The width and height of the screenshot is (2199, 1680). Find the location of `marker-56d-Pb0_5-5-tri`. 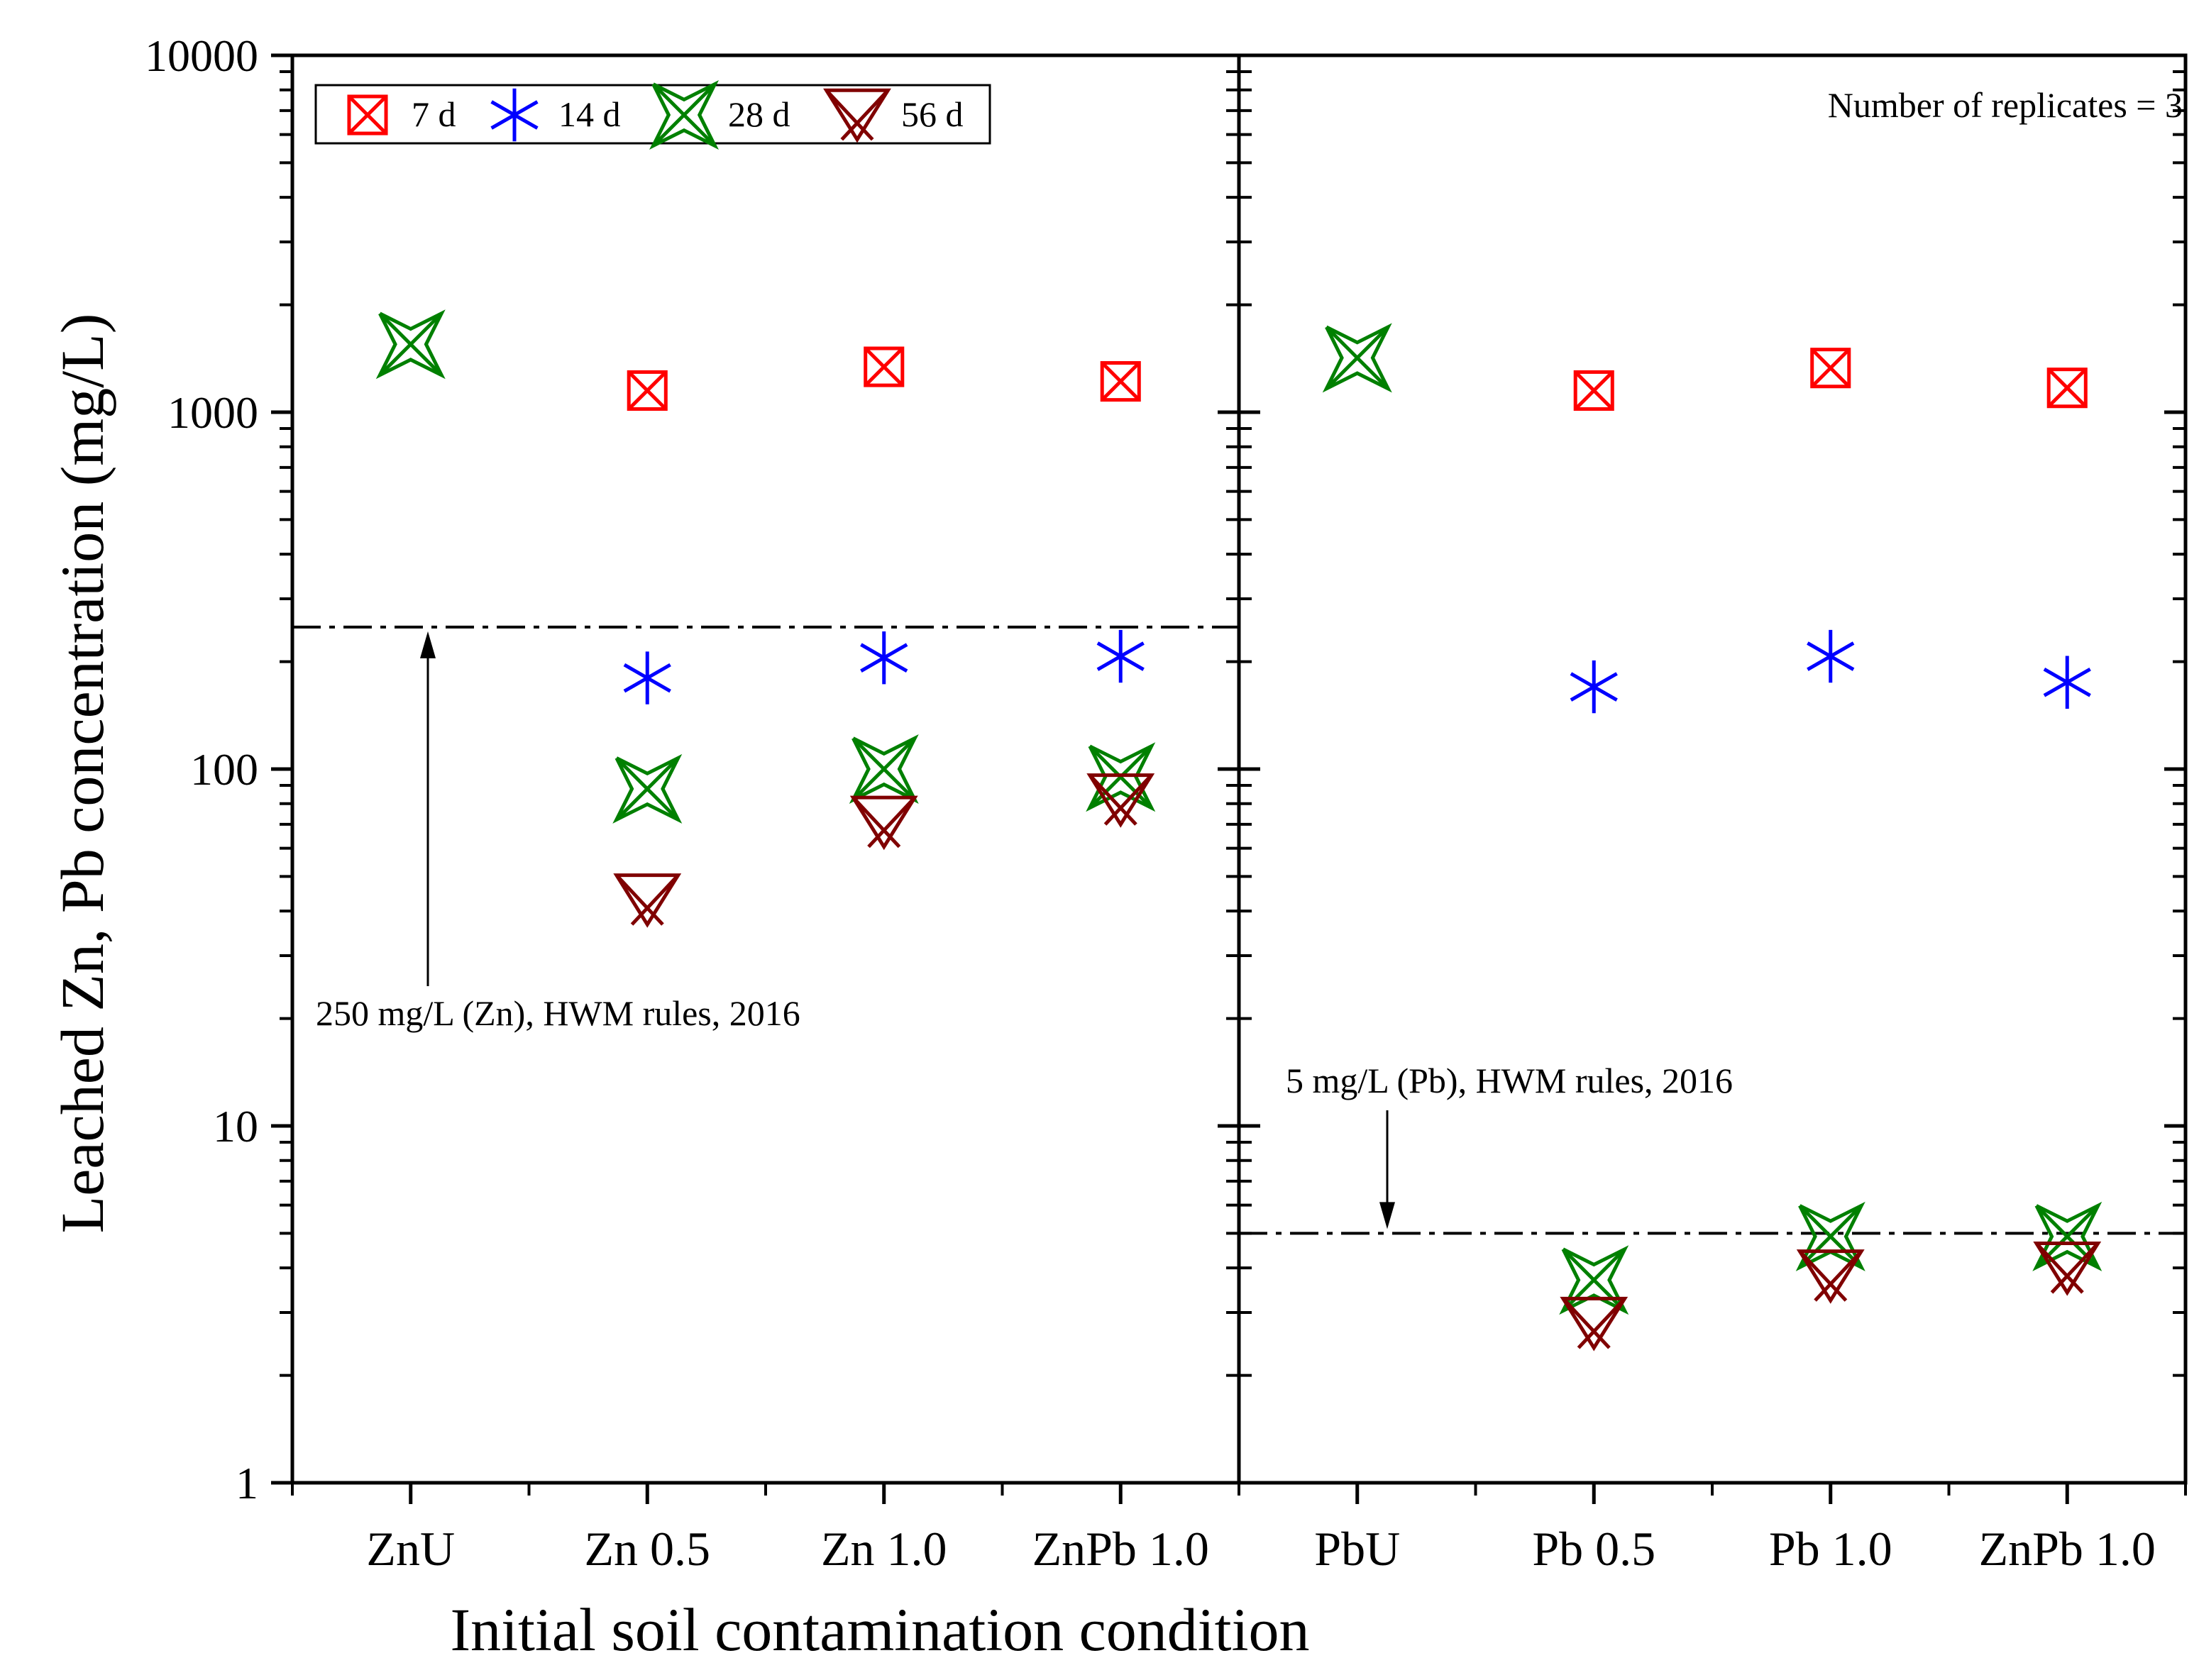

marker-56d-Pb0_5-5-tri is located at coordinates (1594, 1324).